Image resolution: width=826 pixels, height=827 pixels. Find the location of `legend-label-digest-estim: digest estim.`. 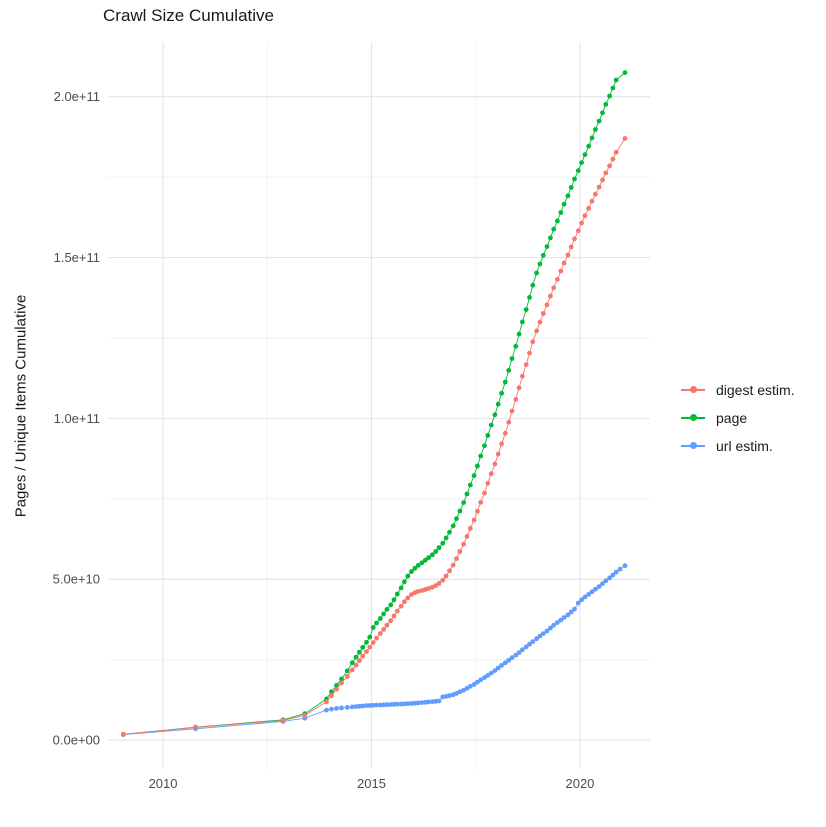

legend-label-digest-estim: digest estim. is located at coordinates (755, 389).